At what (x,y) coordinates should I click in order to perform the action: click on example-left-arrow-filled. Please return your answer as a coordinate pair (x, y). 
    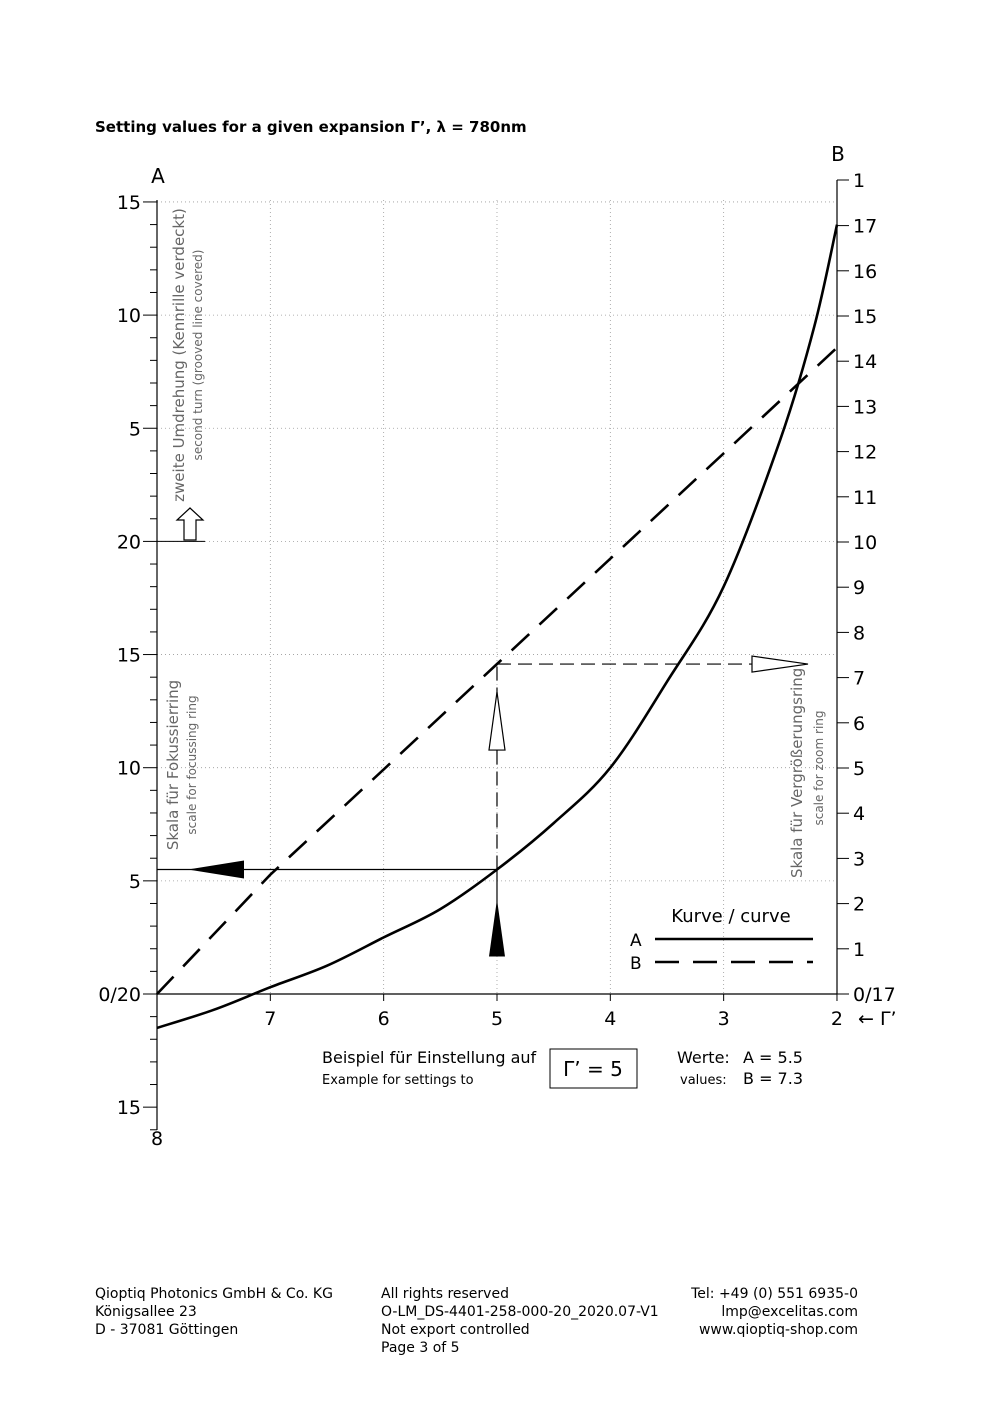
    Looking at the image, I should click on (216, 869).